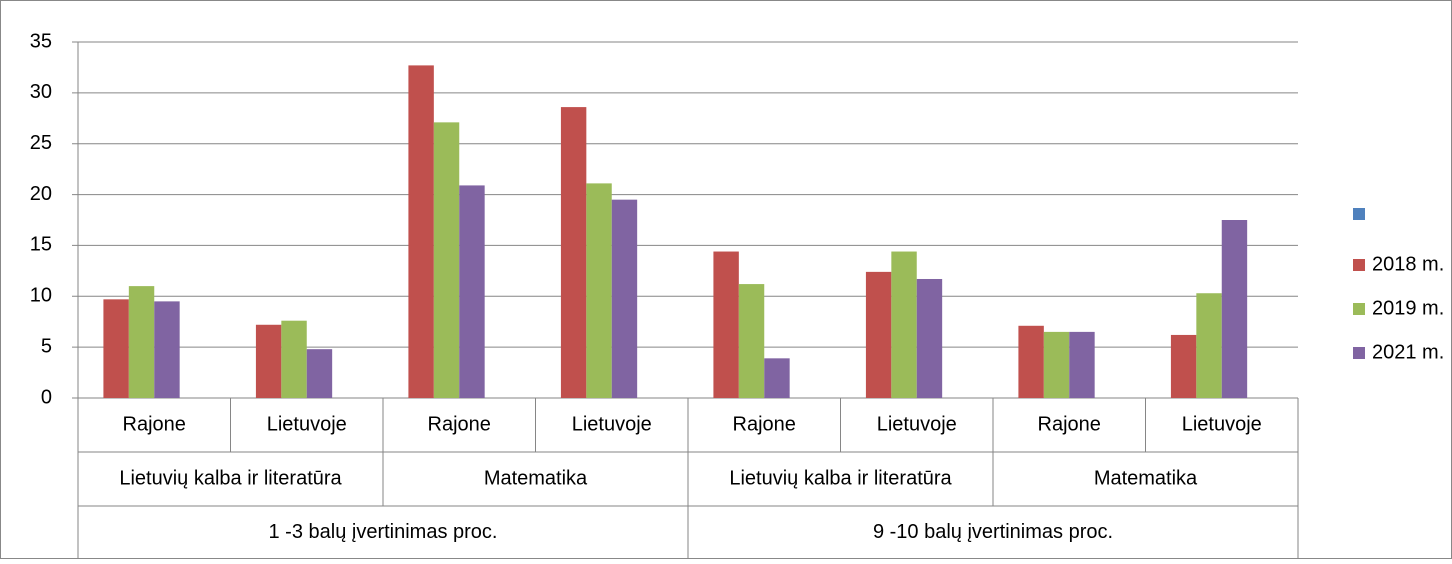  I want to click on supergroups-label: 9 -10 balų įvertinimas proc., so click(993, 532).